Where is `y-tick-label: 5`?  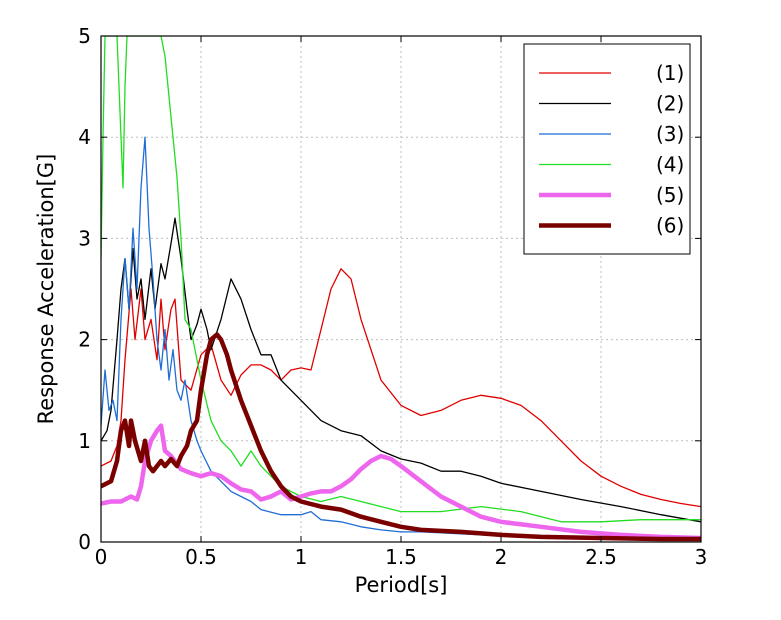 y-tick-label: 5 is located at coordinates (84, 36).